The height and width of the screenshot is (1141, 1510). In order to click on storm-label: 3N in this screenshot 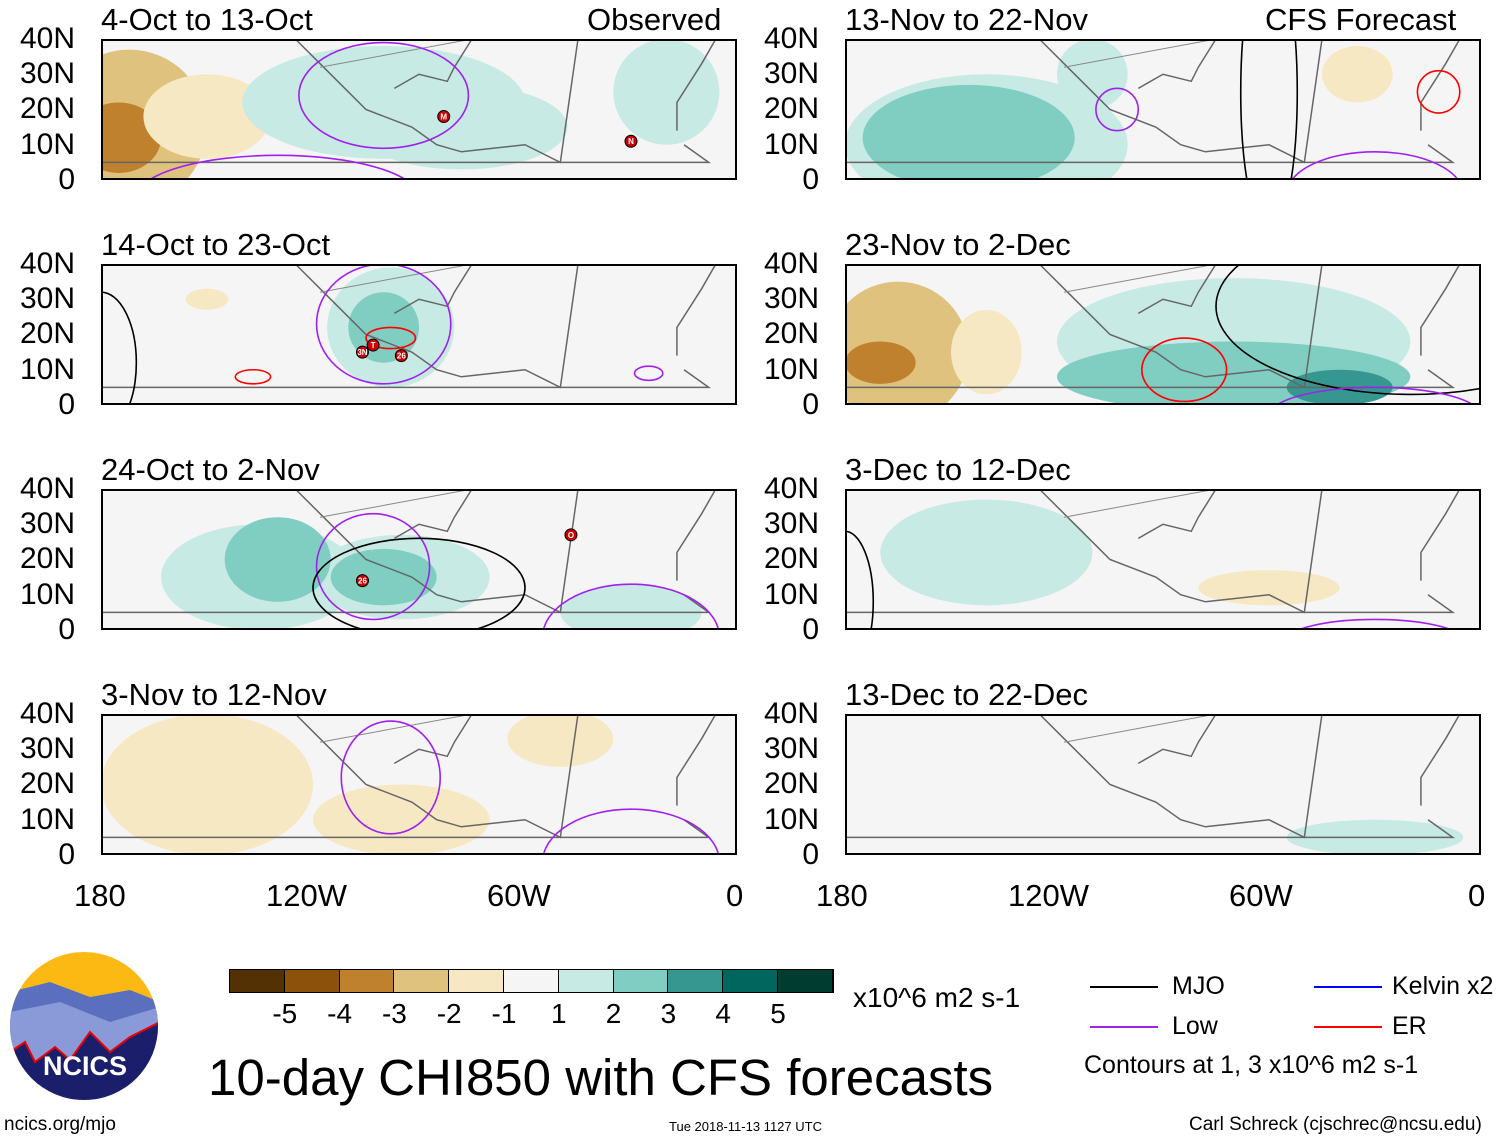, I will do `click(362, 352)`.